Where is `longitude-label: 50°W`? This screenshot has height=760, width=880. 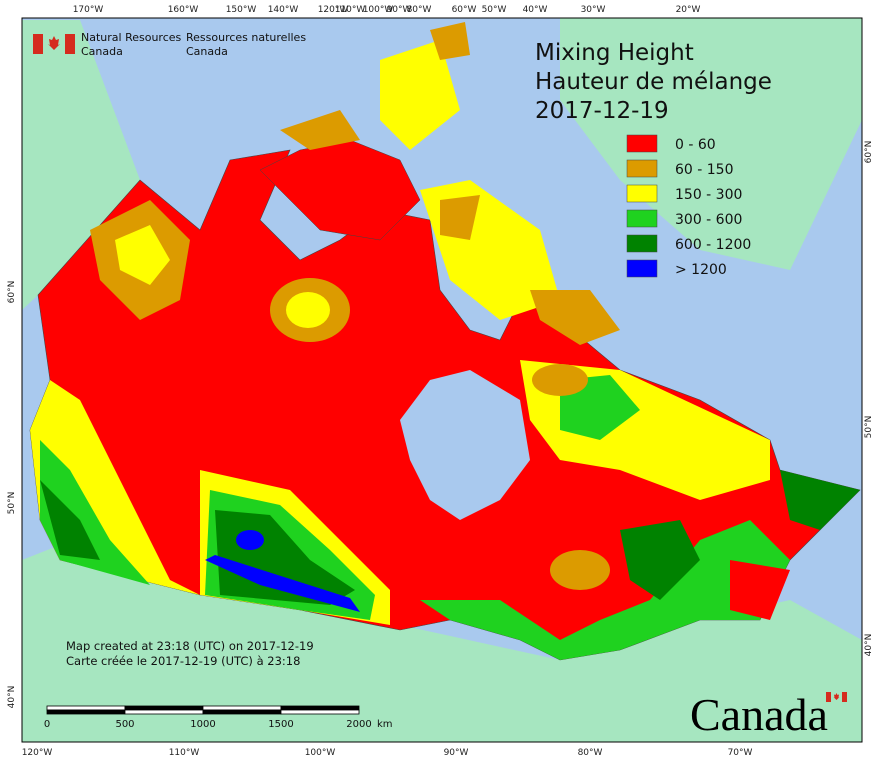
longitude-label: 50°W is located at coordinates (494, 10).